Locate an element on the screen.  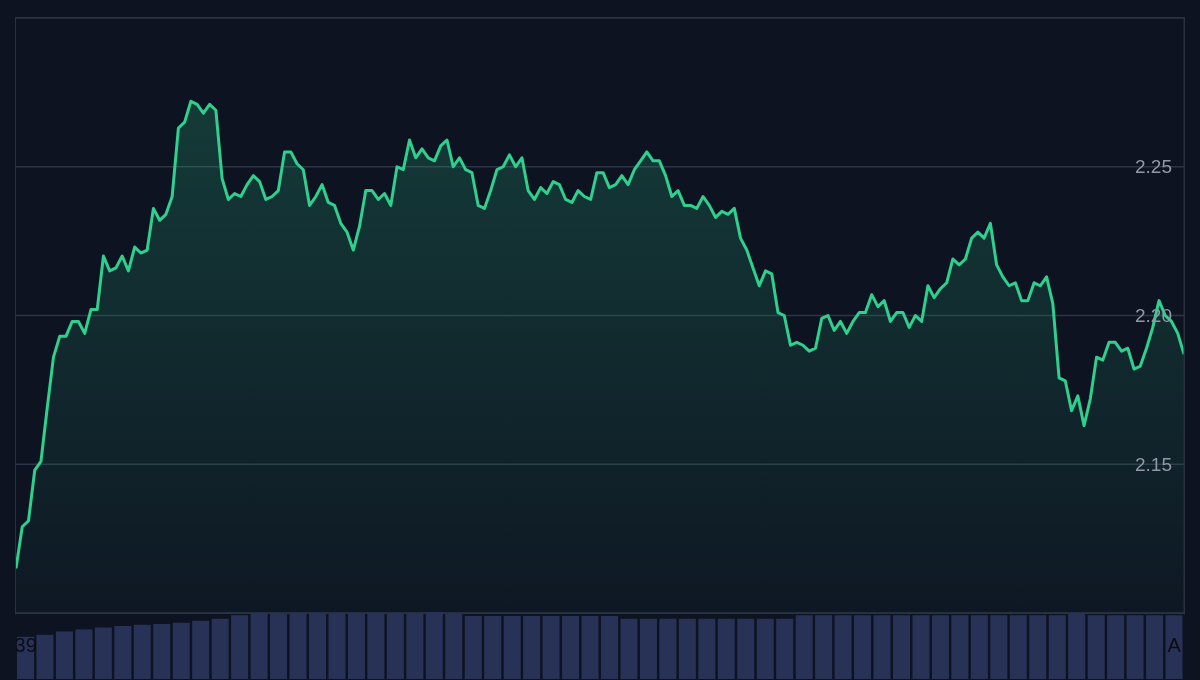
x-tick-label: 39 is located at coordinates (25, 645).